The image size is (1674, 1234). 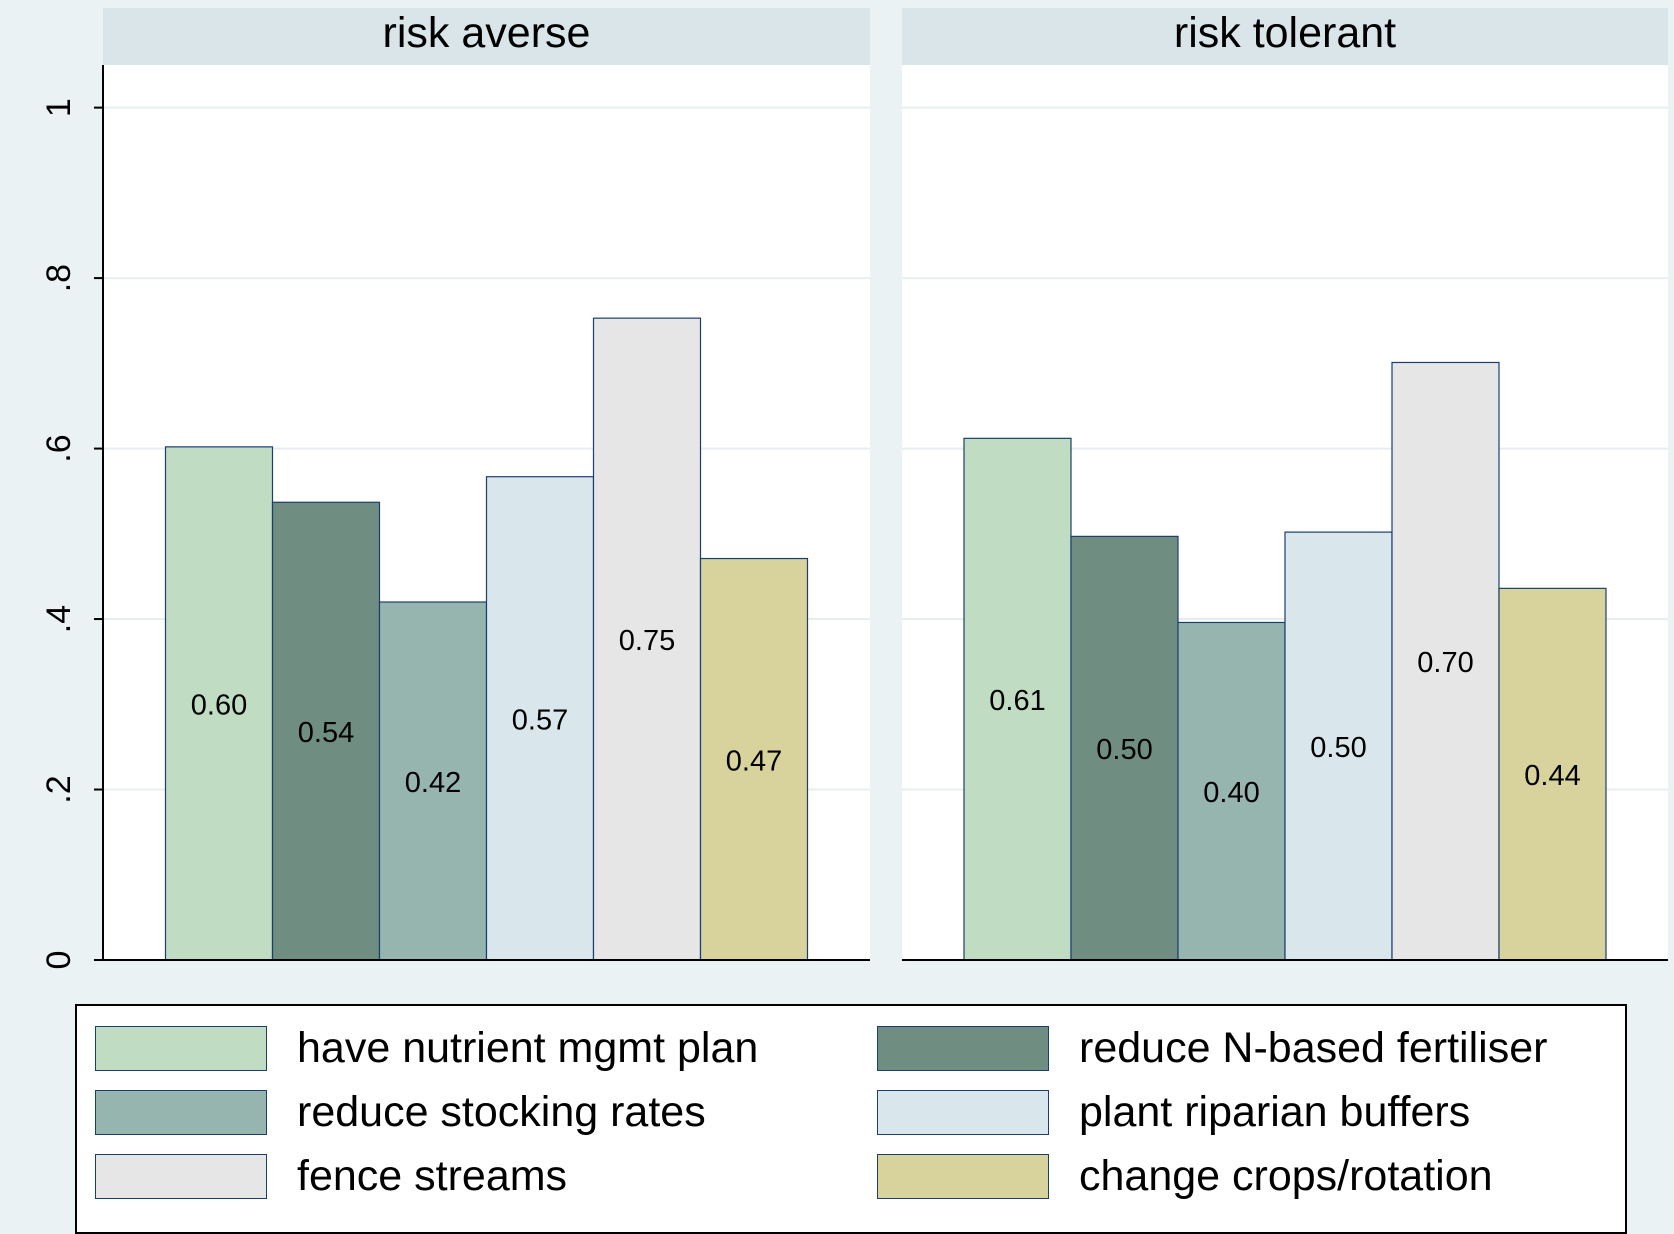 I want to click on data-label: 0.42, so click(x=433, y=783).